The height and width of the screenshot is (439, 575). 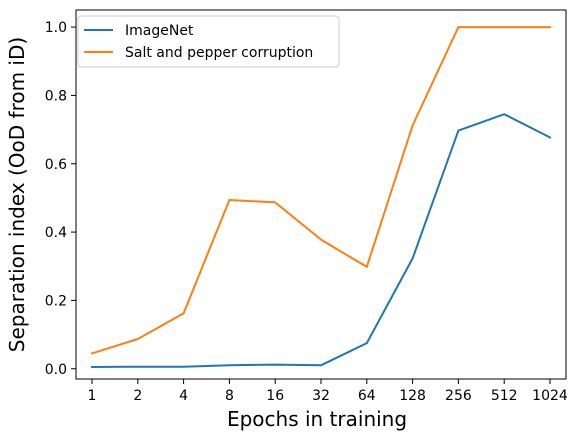 What do you see at coordinates (56, 301) in the screenshot?
I see `y-tick-label: 0.2` at bounding box center [56, 301].